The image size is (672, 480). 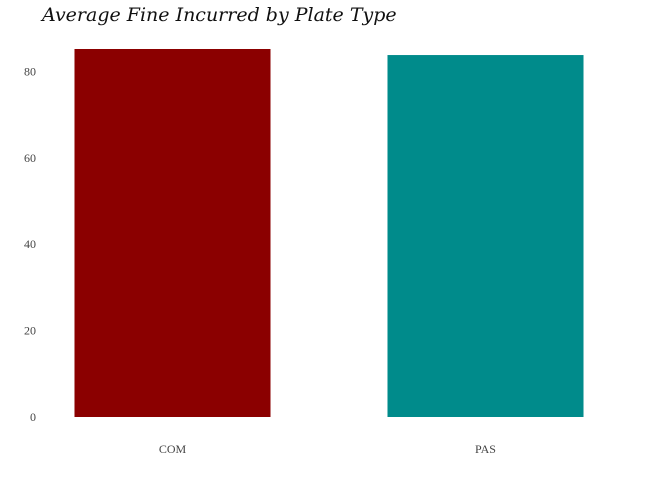 I want to click on y-tick-label: 0, so click(x=33, y=417).